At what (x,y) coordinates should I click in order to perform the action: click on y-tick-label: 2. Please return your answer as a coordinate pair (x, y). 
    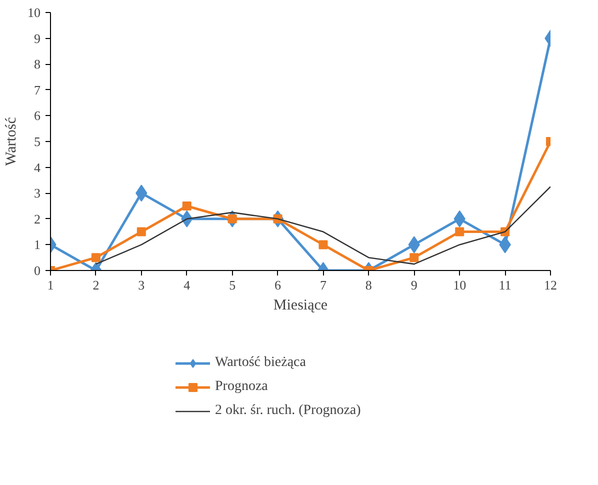
    Looking at the image, I should click on (37, 218).